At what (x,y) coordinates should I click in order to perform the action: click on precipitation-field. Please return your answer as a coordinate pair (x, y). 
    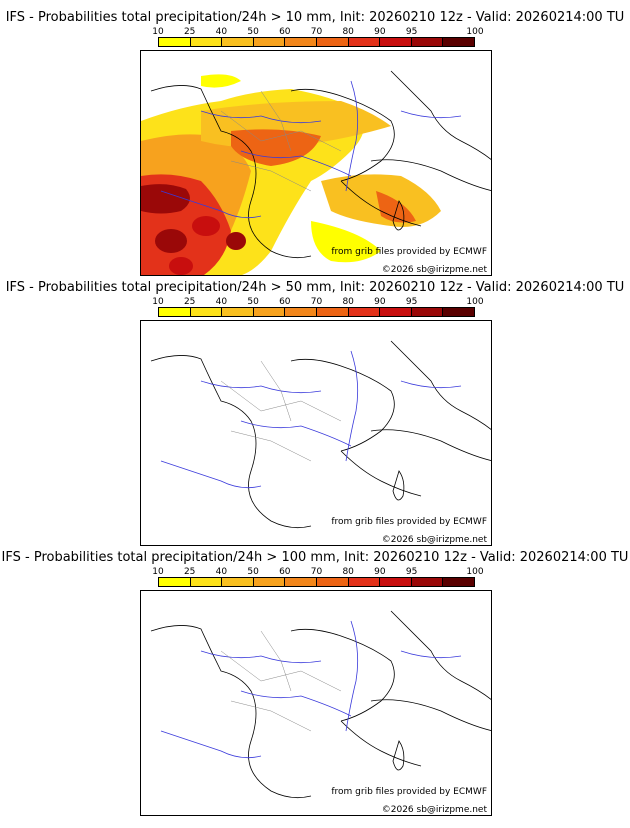
    Looking at the image, I should click on (291, 174).